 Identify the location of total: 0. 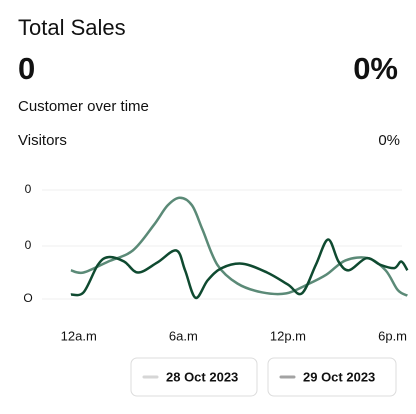
(26, 68).